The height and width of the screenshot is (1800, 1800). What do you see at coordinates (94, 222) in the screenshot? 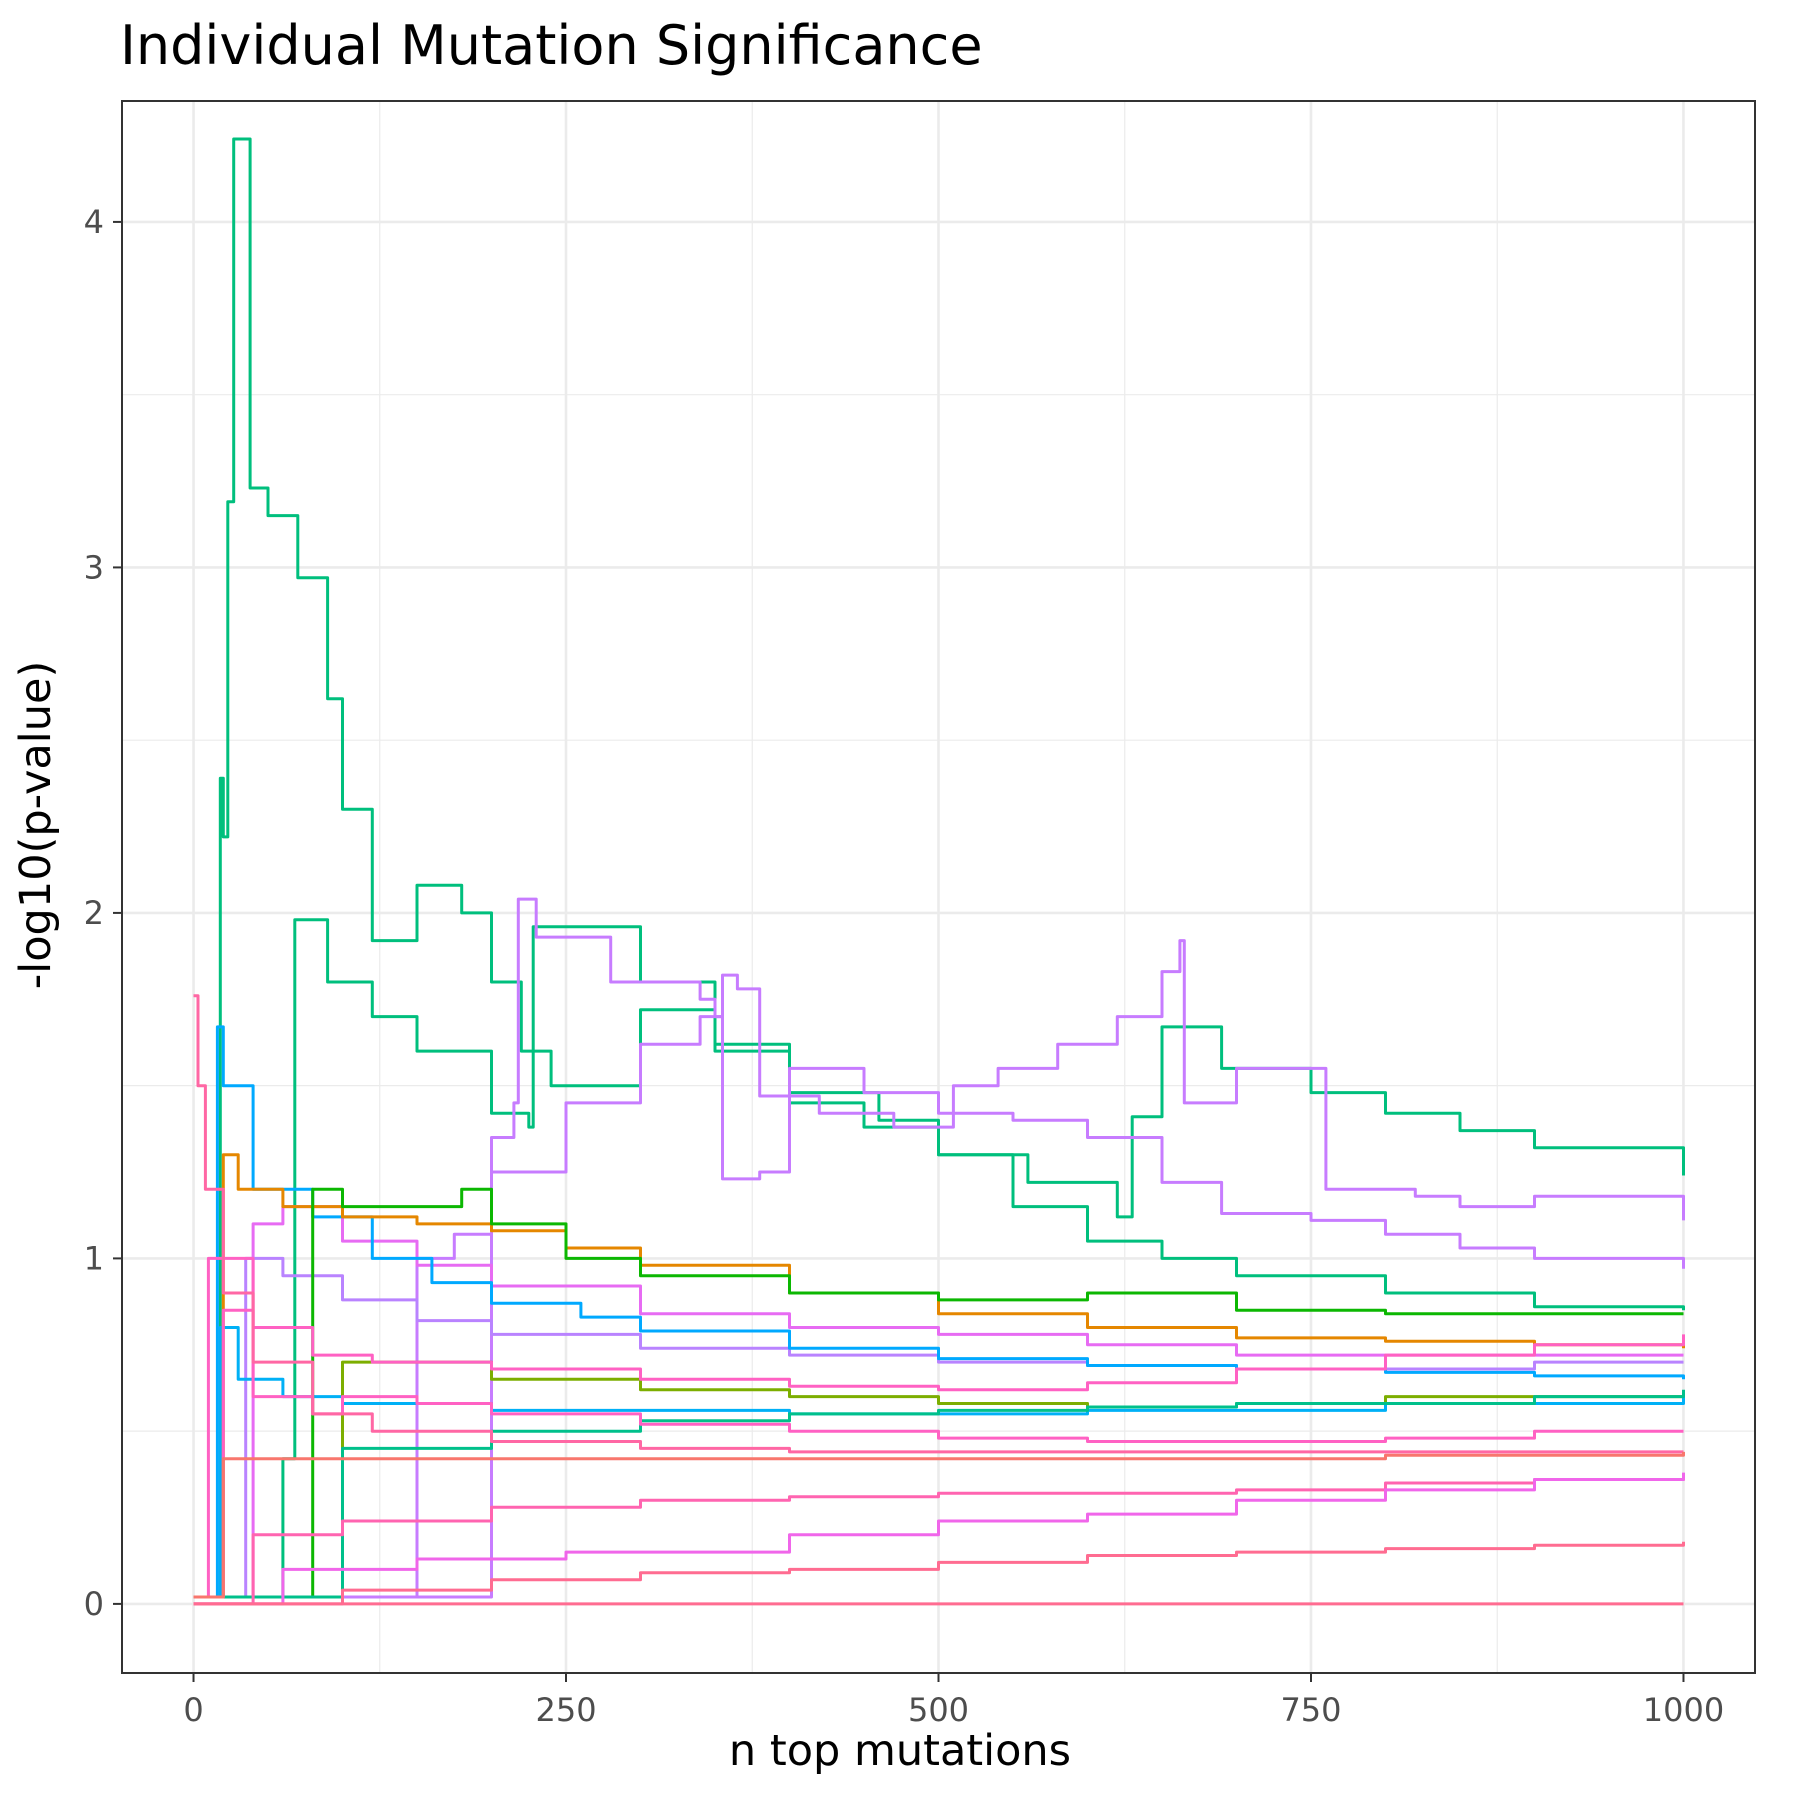
I see `y-tick-label: 4` at bounding box center [94, 222].